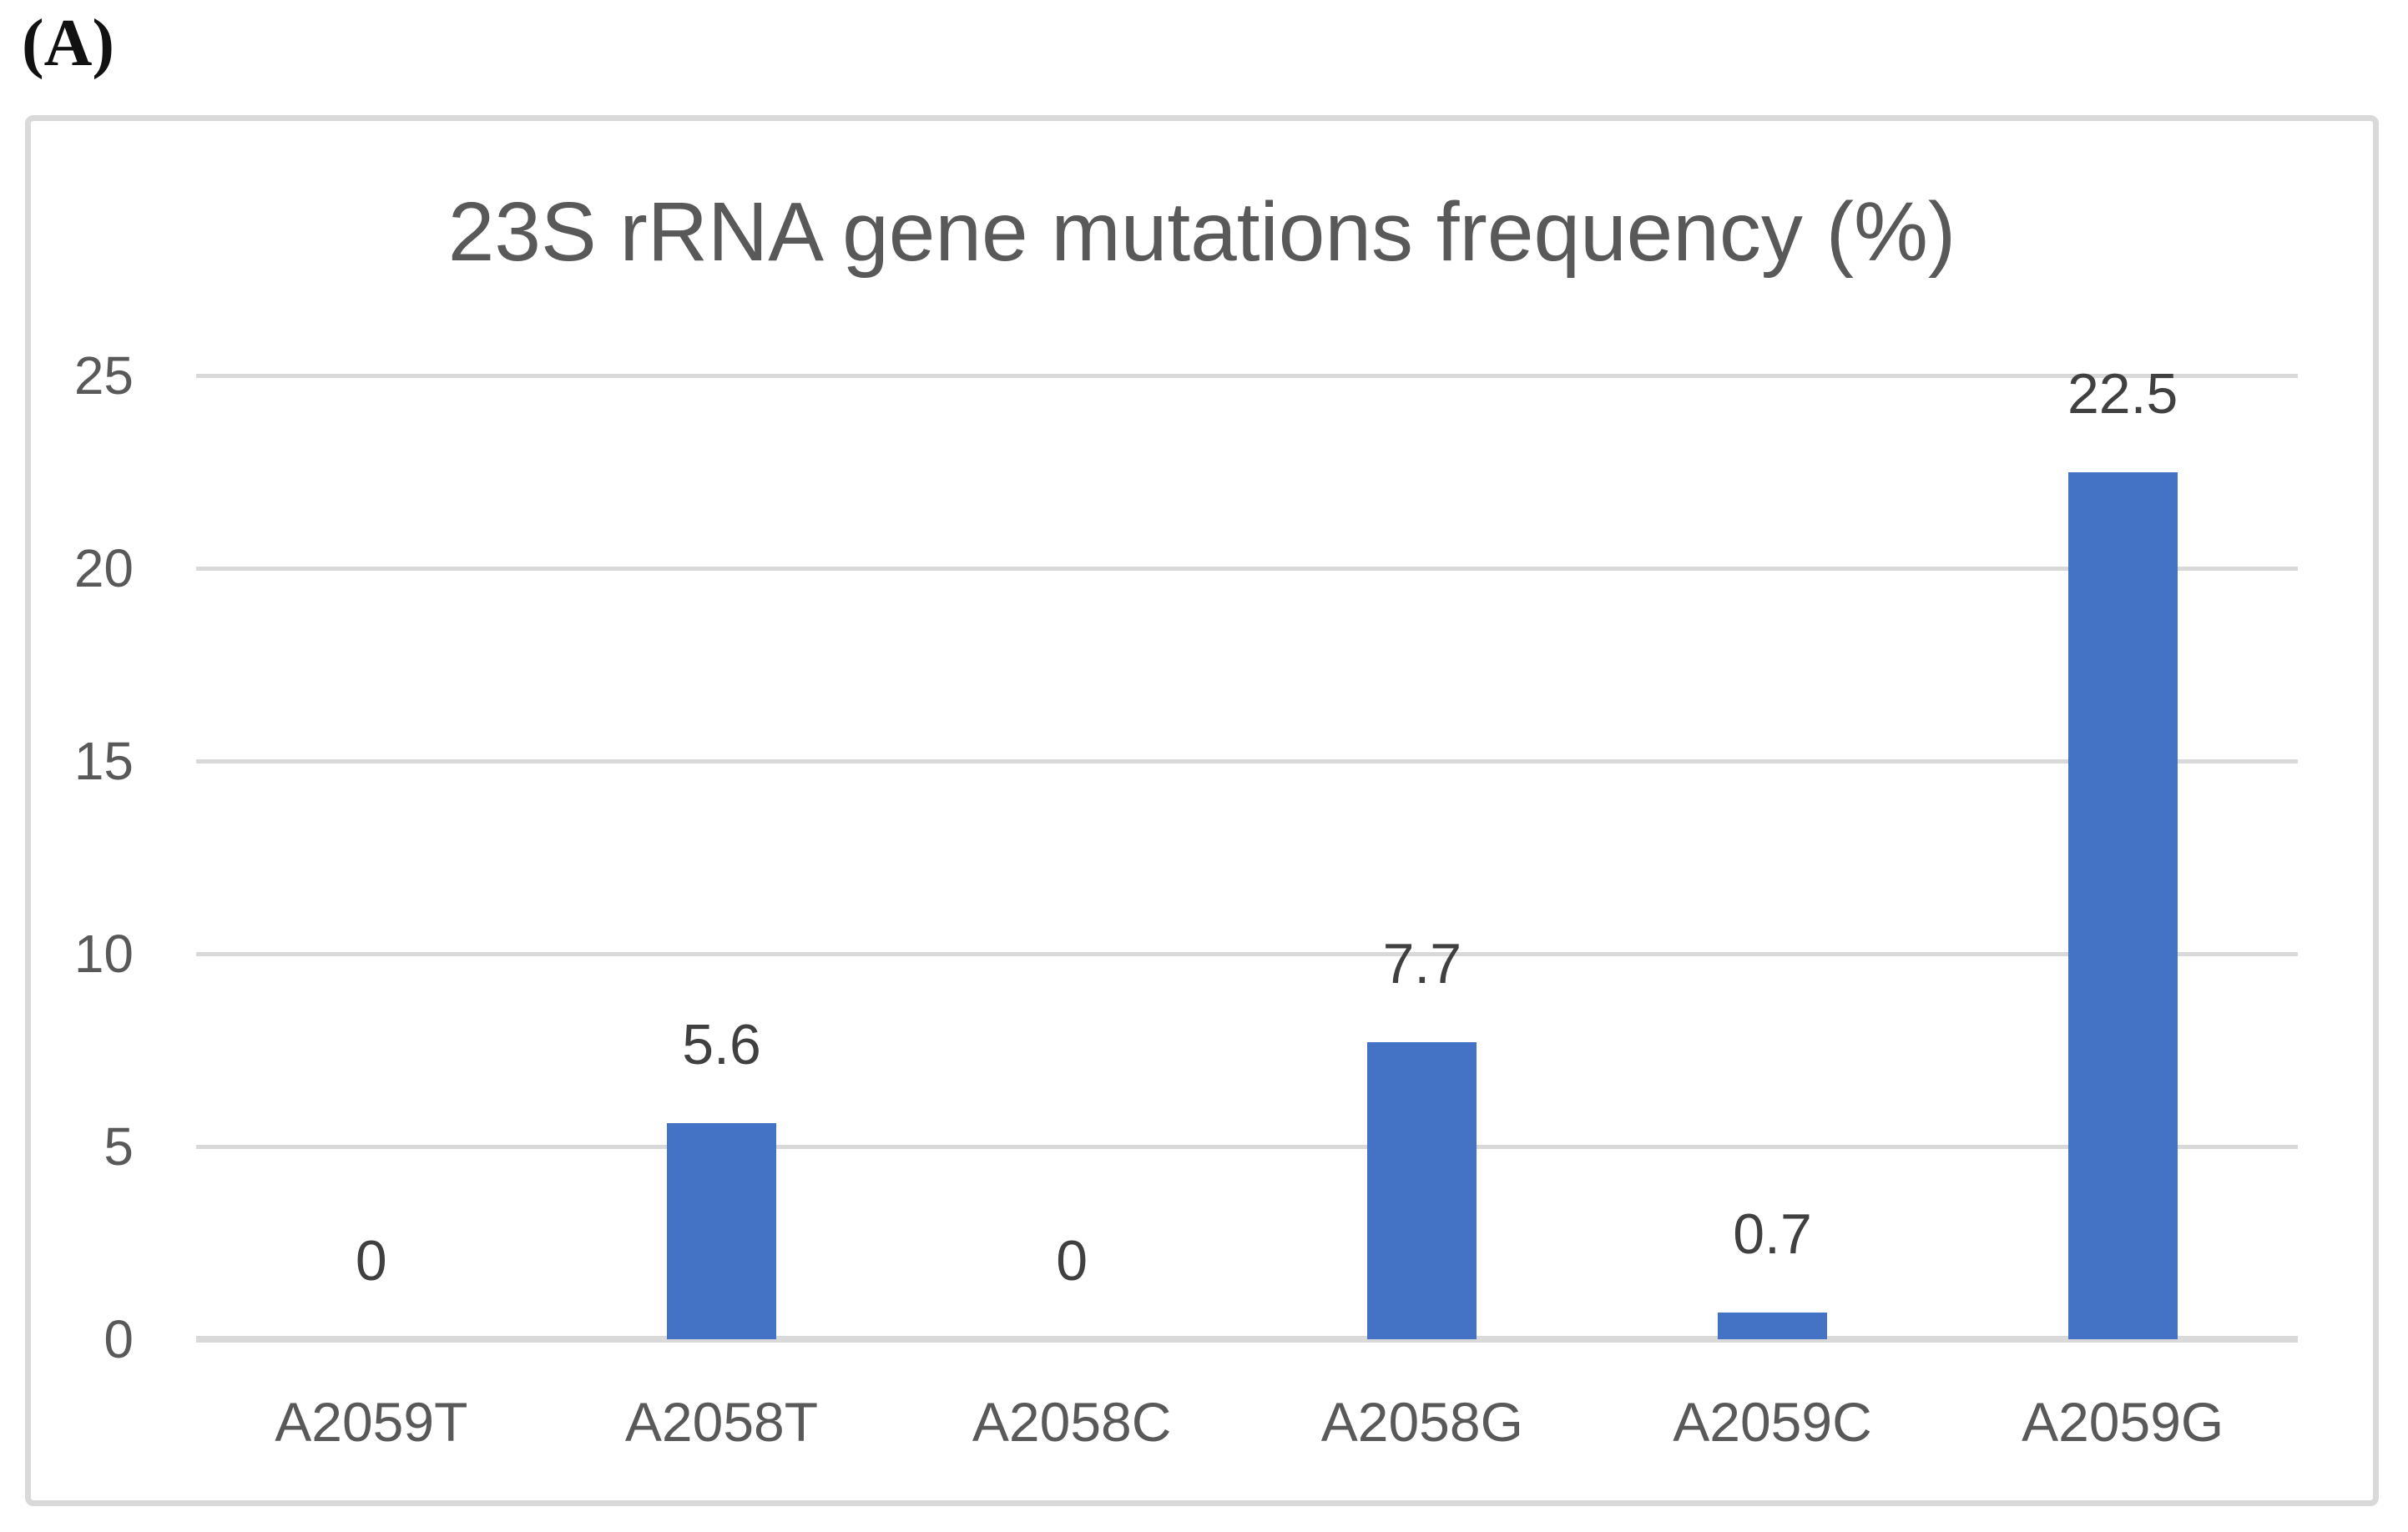 This screenshot has height=1532, width=2408. What do you see at coordinates (68, 43) in the screenshot?
I see `panel-label: (A)` at bounding box center [68, 43].